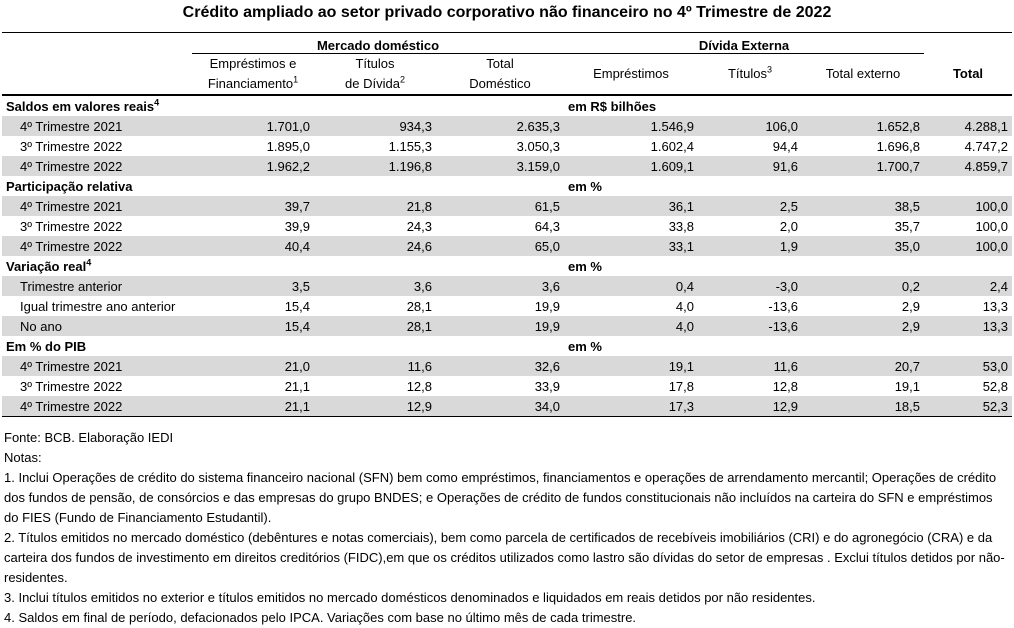 This screenshot has height=628, width=1014. What do you see at coordinates (898, 146) in the screenshot?
I see `cell-value: 1.696,8` at bounding box center [898, 146].